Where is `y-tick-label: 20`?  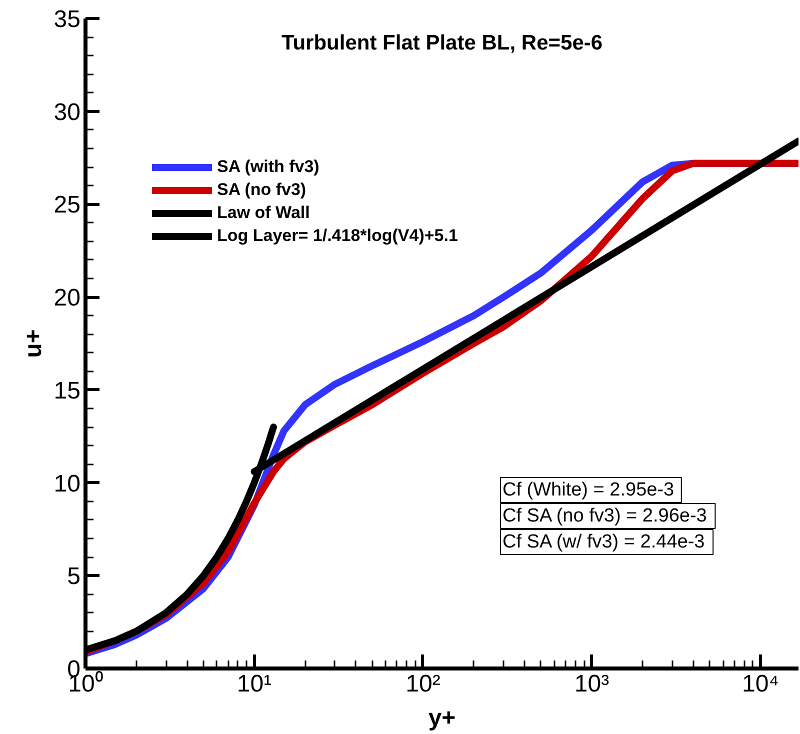 y-tick-label: 20 is located at coordinates (67, 298).